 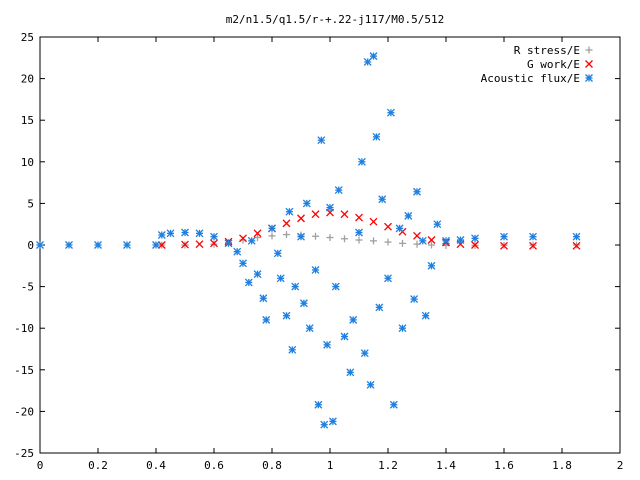 What do you see at coordinates (562, 465) in the screenshot?
I see `x-tick-label: 1.8` at bounding box center [562, 465].